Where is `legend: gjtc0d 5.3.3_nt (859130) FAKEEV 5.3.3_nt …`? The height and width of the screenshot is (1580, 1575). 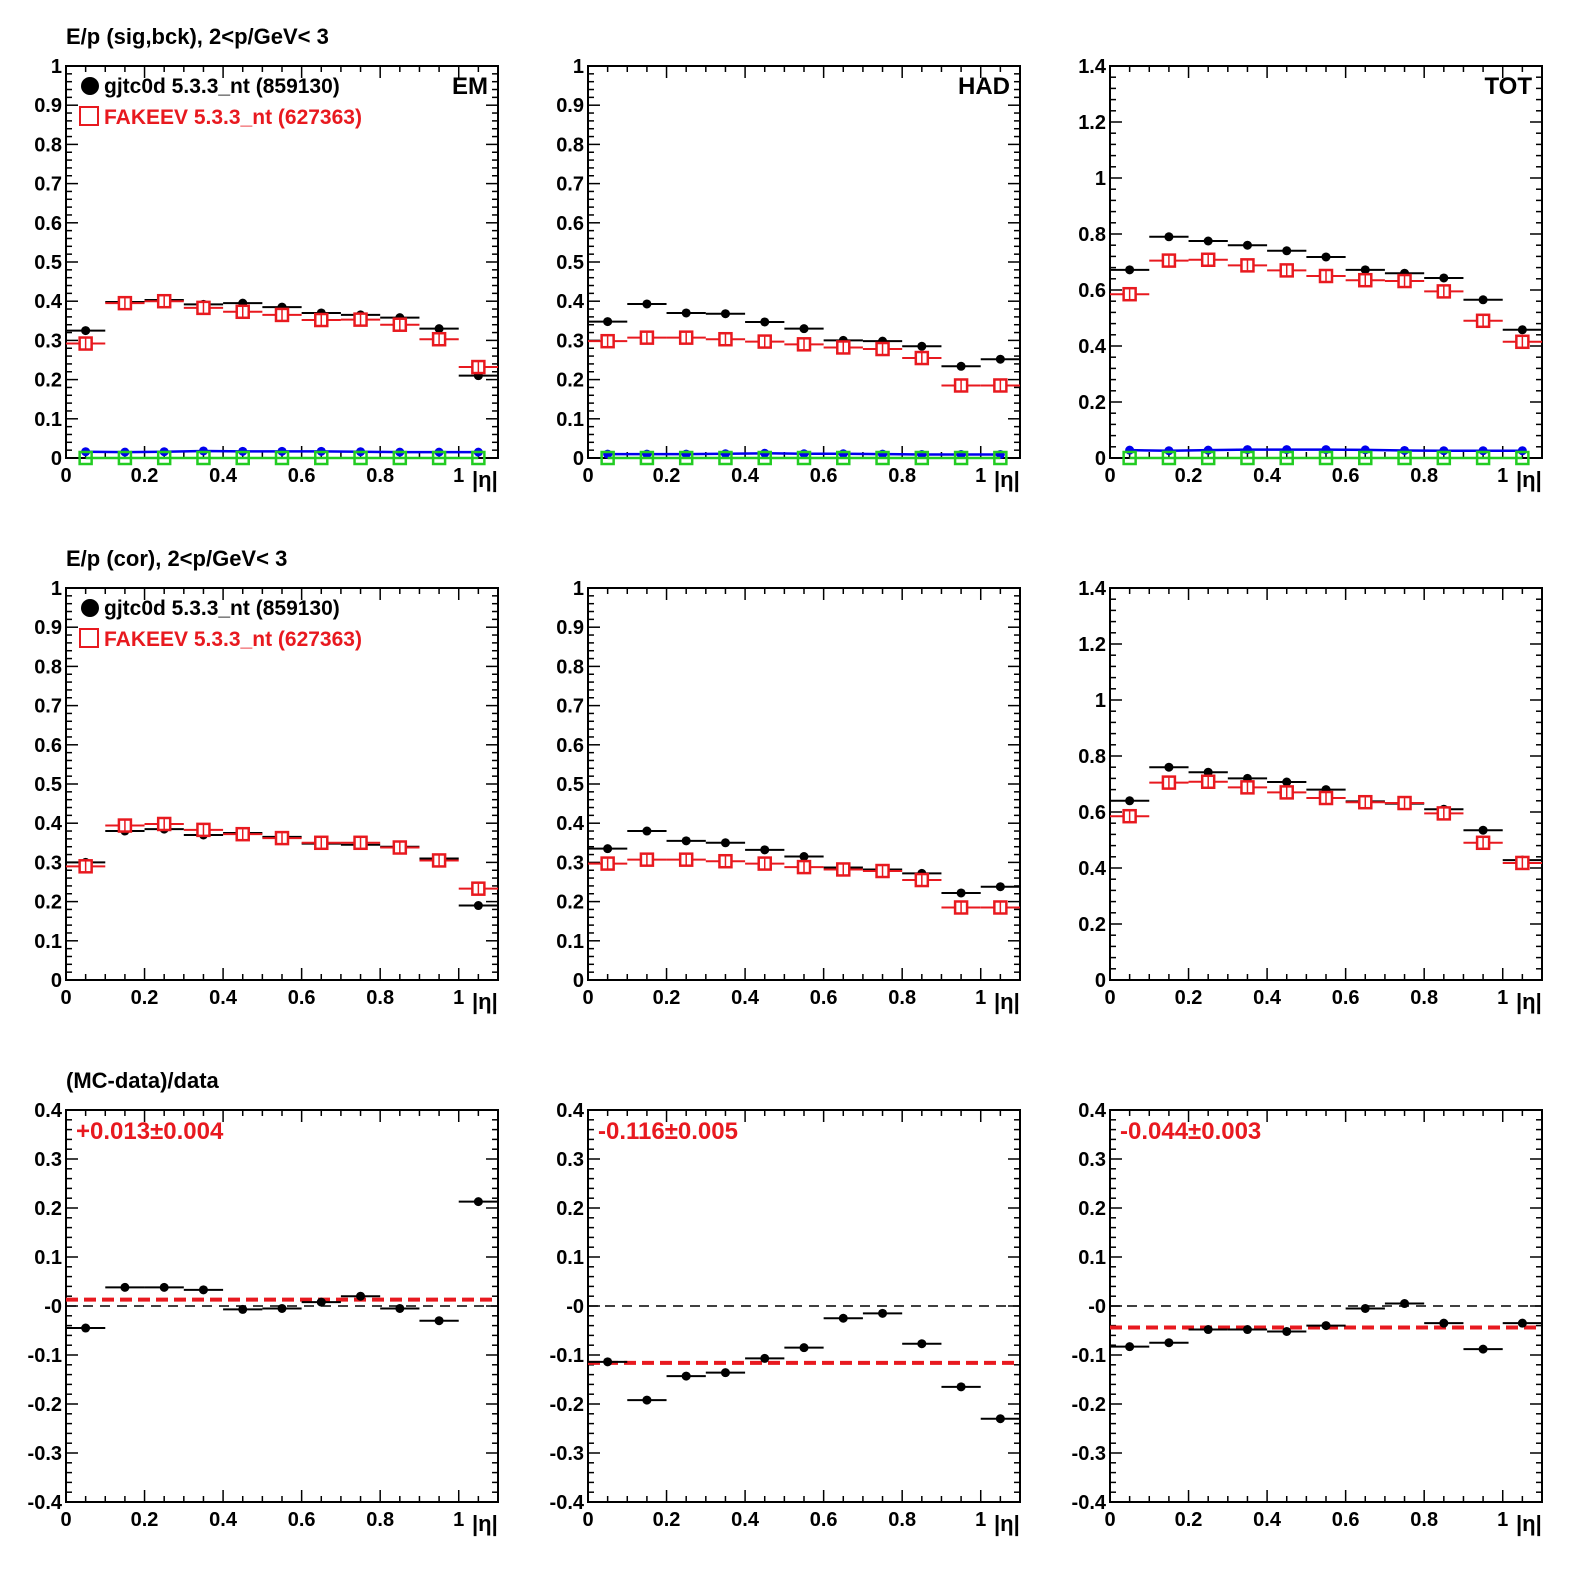
legend: gjtc0d 5.3.3_nt (859130) FAKEEV 5.3.3_nt … is located at coordinates (220, 624).